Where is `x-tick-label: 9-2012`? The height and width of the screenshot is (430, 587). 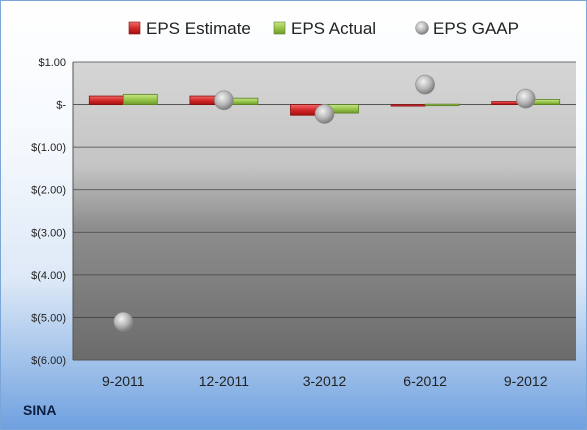
x-tick-label: 9-2012 is located at coordinates (526, 381).